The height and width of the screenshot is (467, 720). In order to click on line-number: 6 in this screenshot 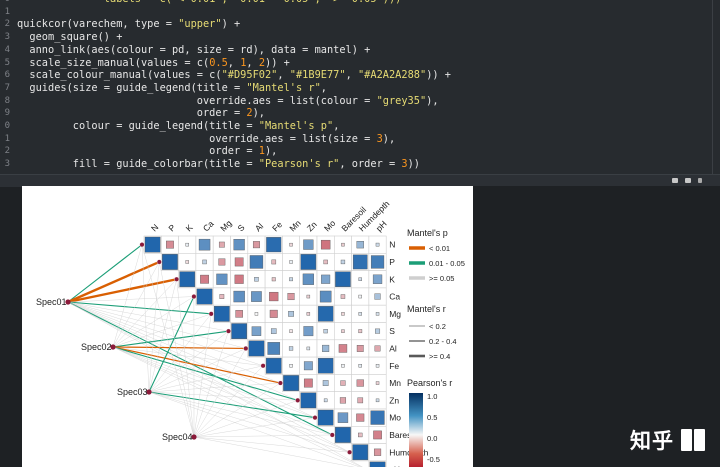, I will do `click(7, 75)`.